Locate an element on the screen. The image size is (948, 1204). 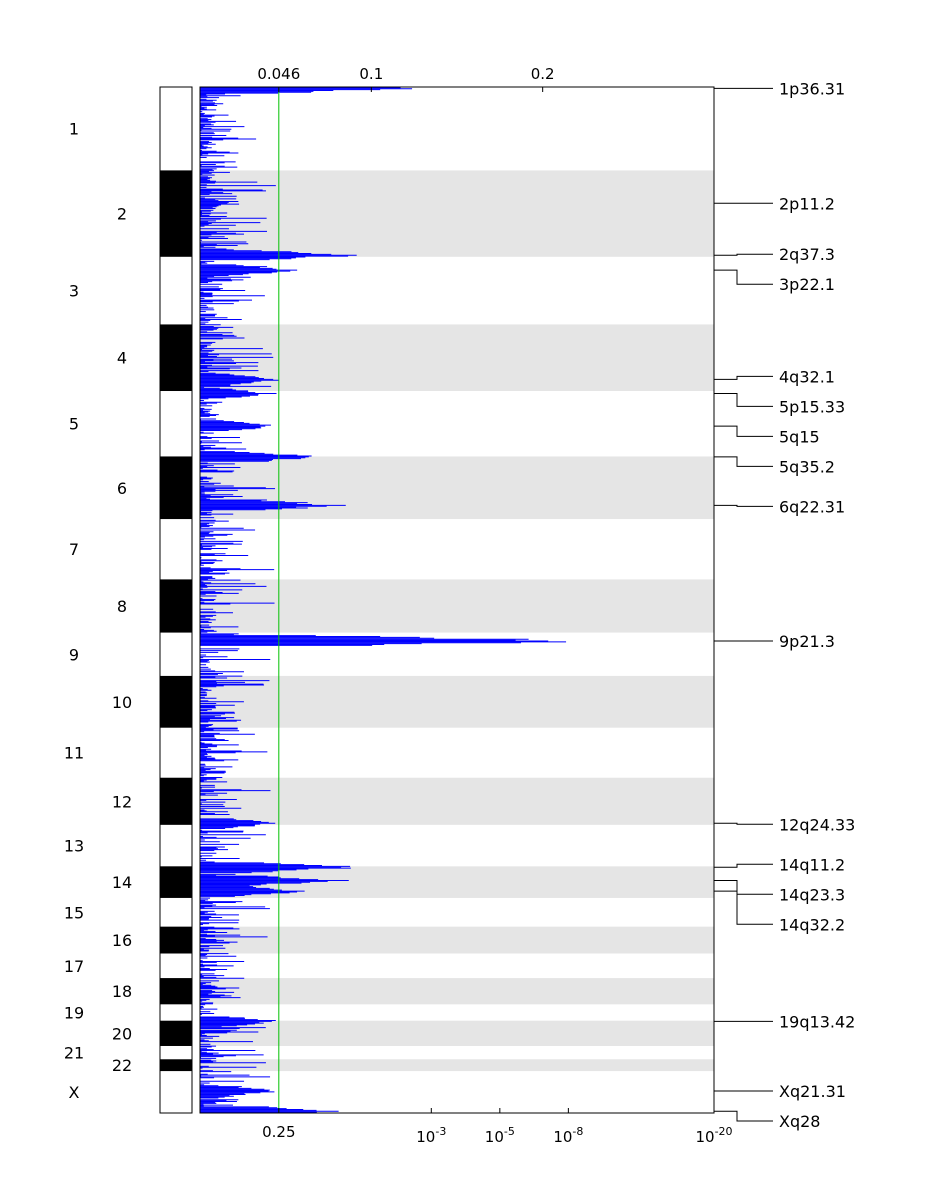
chrom-label-9: 9 is located at coordinates (74, 654).